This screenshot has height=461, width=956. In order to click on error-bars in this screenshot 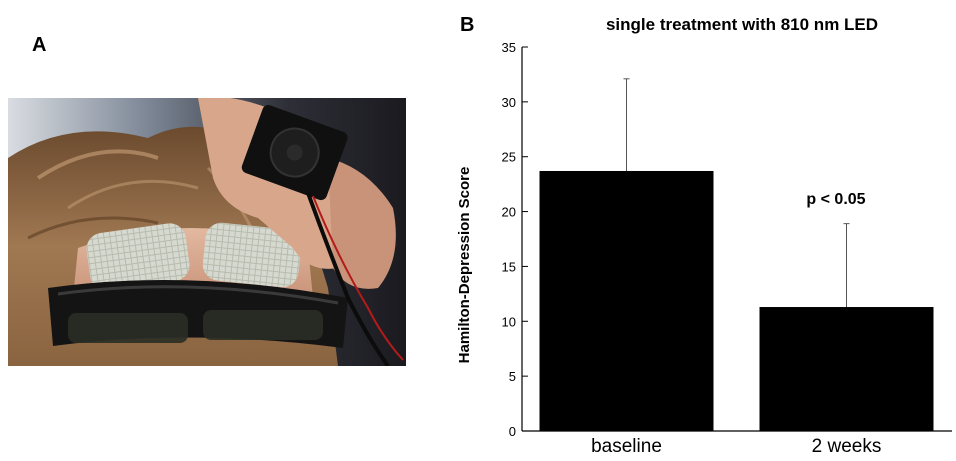, I will do `click(736, 193)`.